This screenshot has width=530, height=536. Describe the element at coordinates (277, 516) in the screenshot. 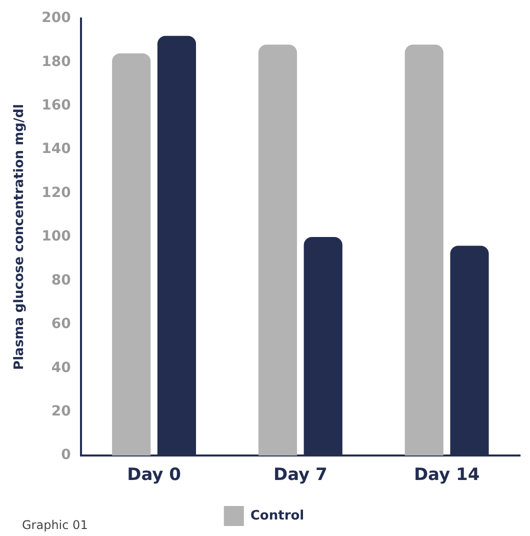

I see `legend-label: Control` at that location.